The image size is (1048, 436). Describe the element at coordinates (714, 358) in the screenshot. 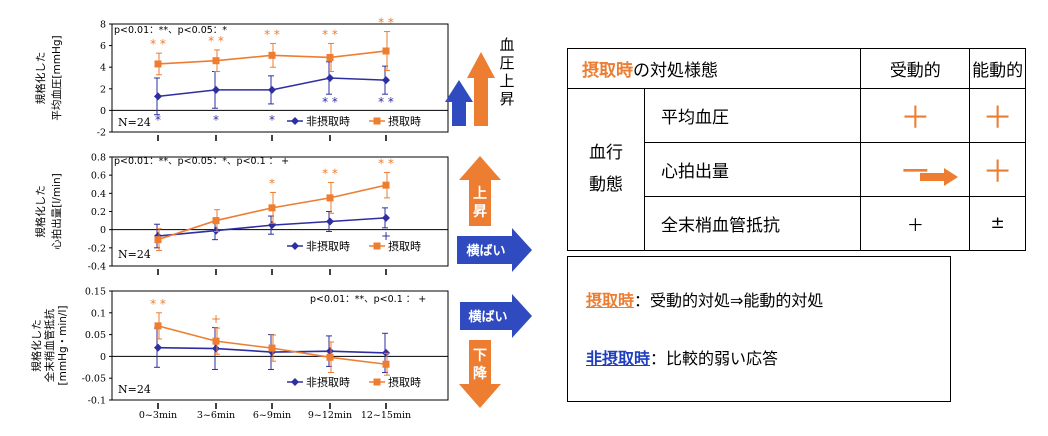

I see `summary-rest-2: ：比較的弱い応答` at that location.